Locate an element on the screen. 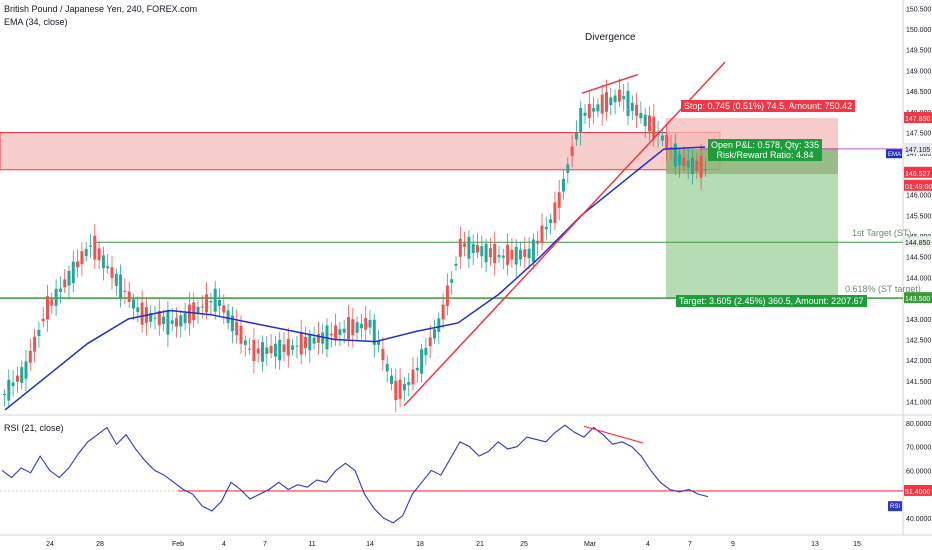 Image resolution: width=932 pixels, height=550 pixels. time-tick-label: Feb is located at coordinates (178, 544).